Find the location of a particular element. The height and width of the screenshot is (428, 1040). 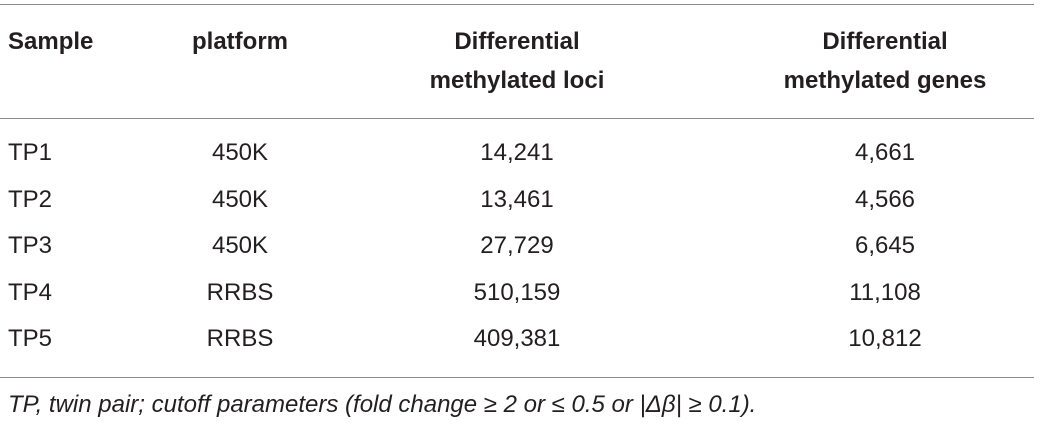

header-cell: platform is located at coordinates (240, 41).